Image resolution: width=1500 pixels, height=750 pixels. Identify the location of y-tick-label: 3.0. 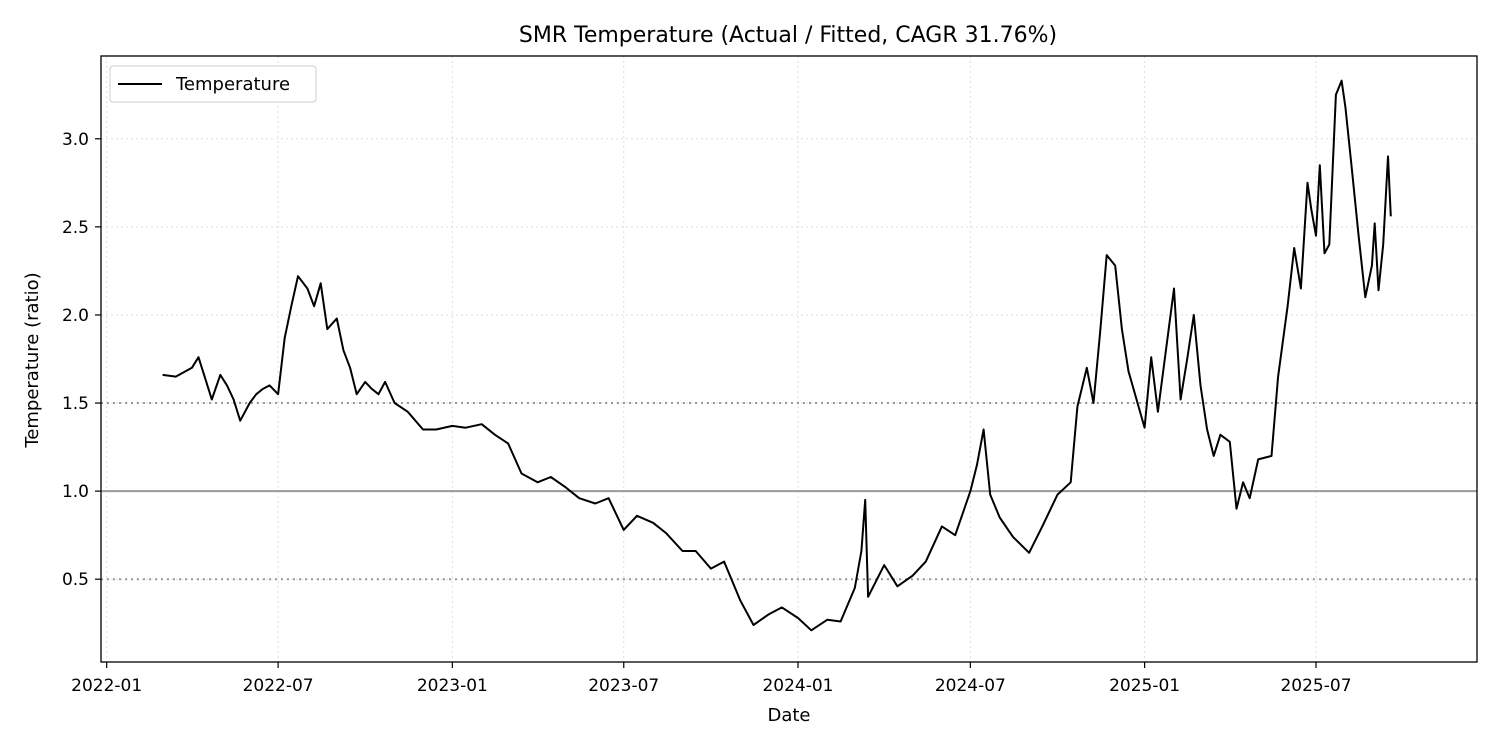
(75, 140).